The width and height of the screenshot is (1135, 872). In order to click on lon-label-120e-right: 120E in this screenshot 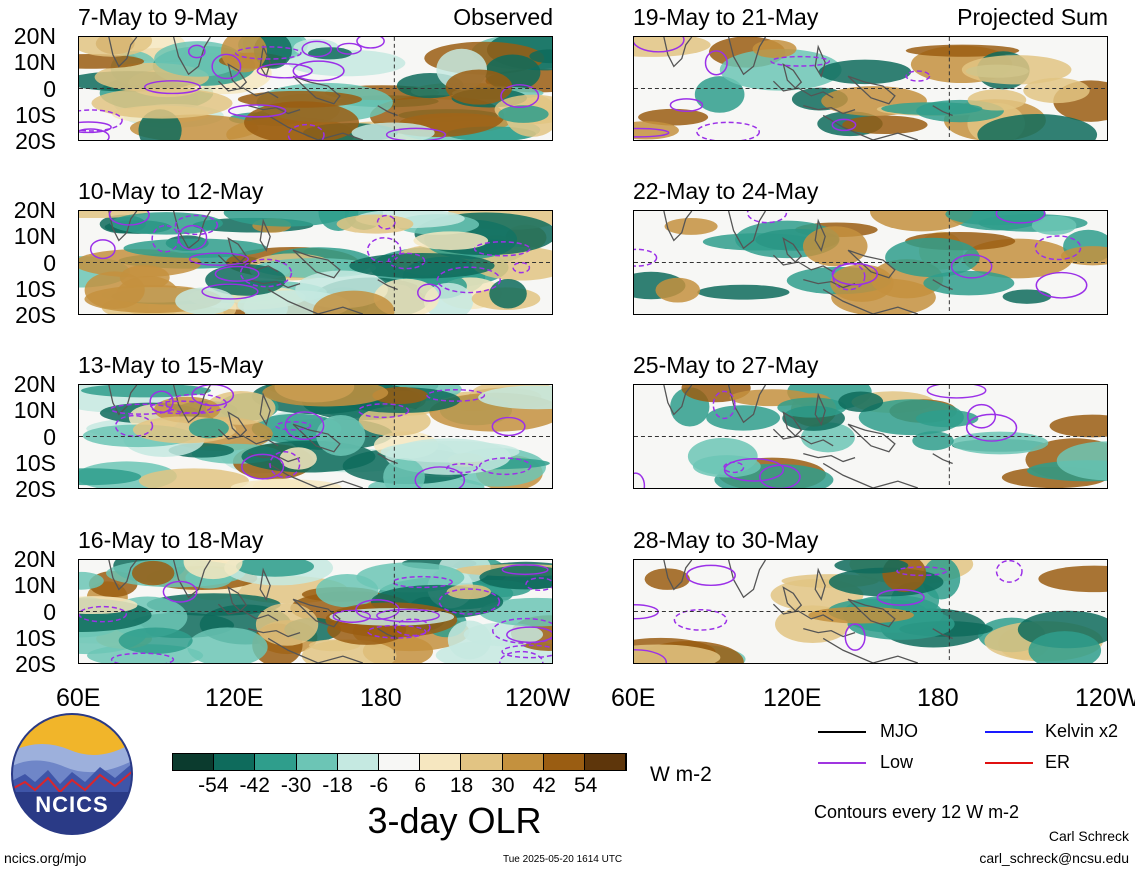, I will do `click(792, 698)`.